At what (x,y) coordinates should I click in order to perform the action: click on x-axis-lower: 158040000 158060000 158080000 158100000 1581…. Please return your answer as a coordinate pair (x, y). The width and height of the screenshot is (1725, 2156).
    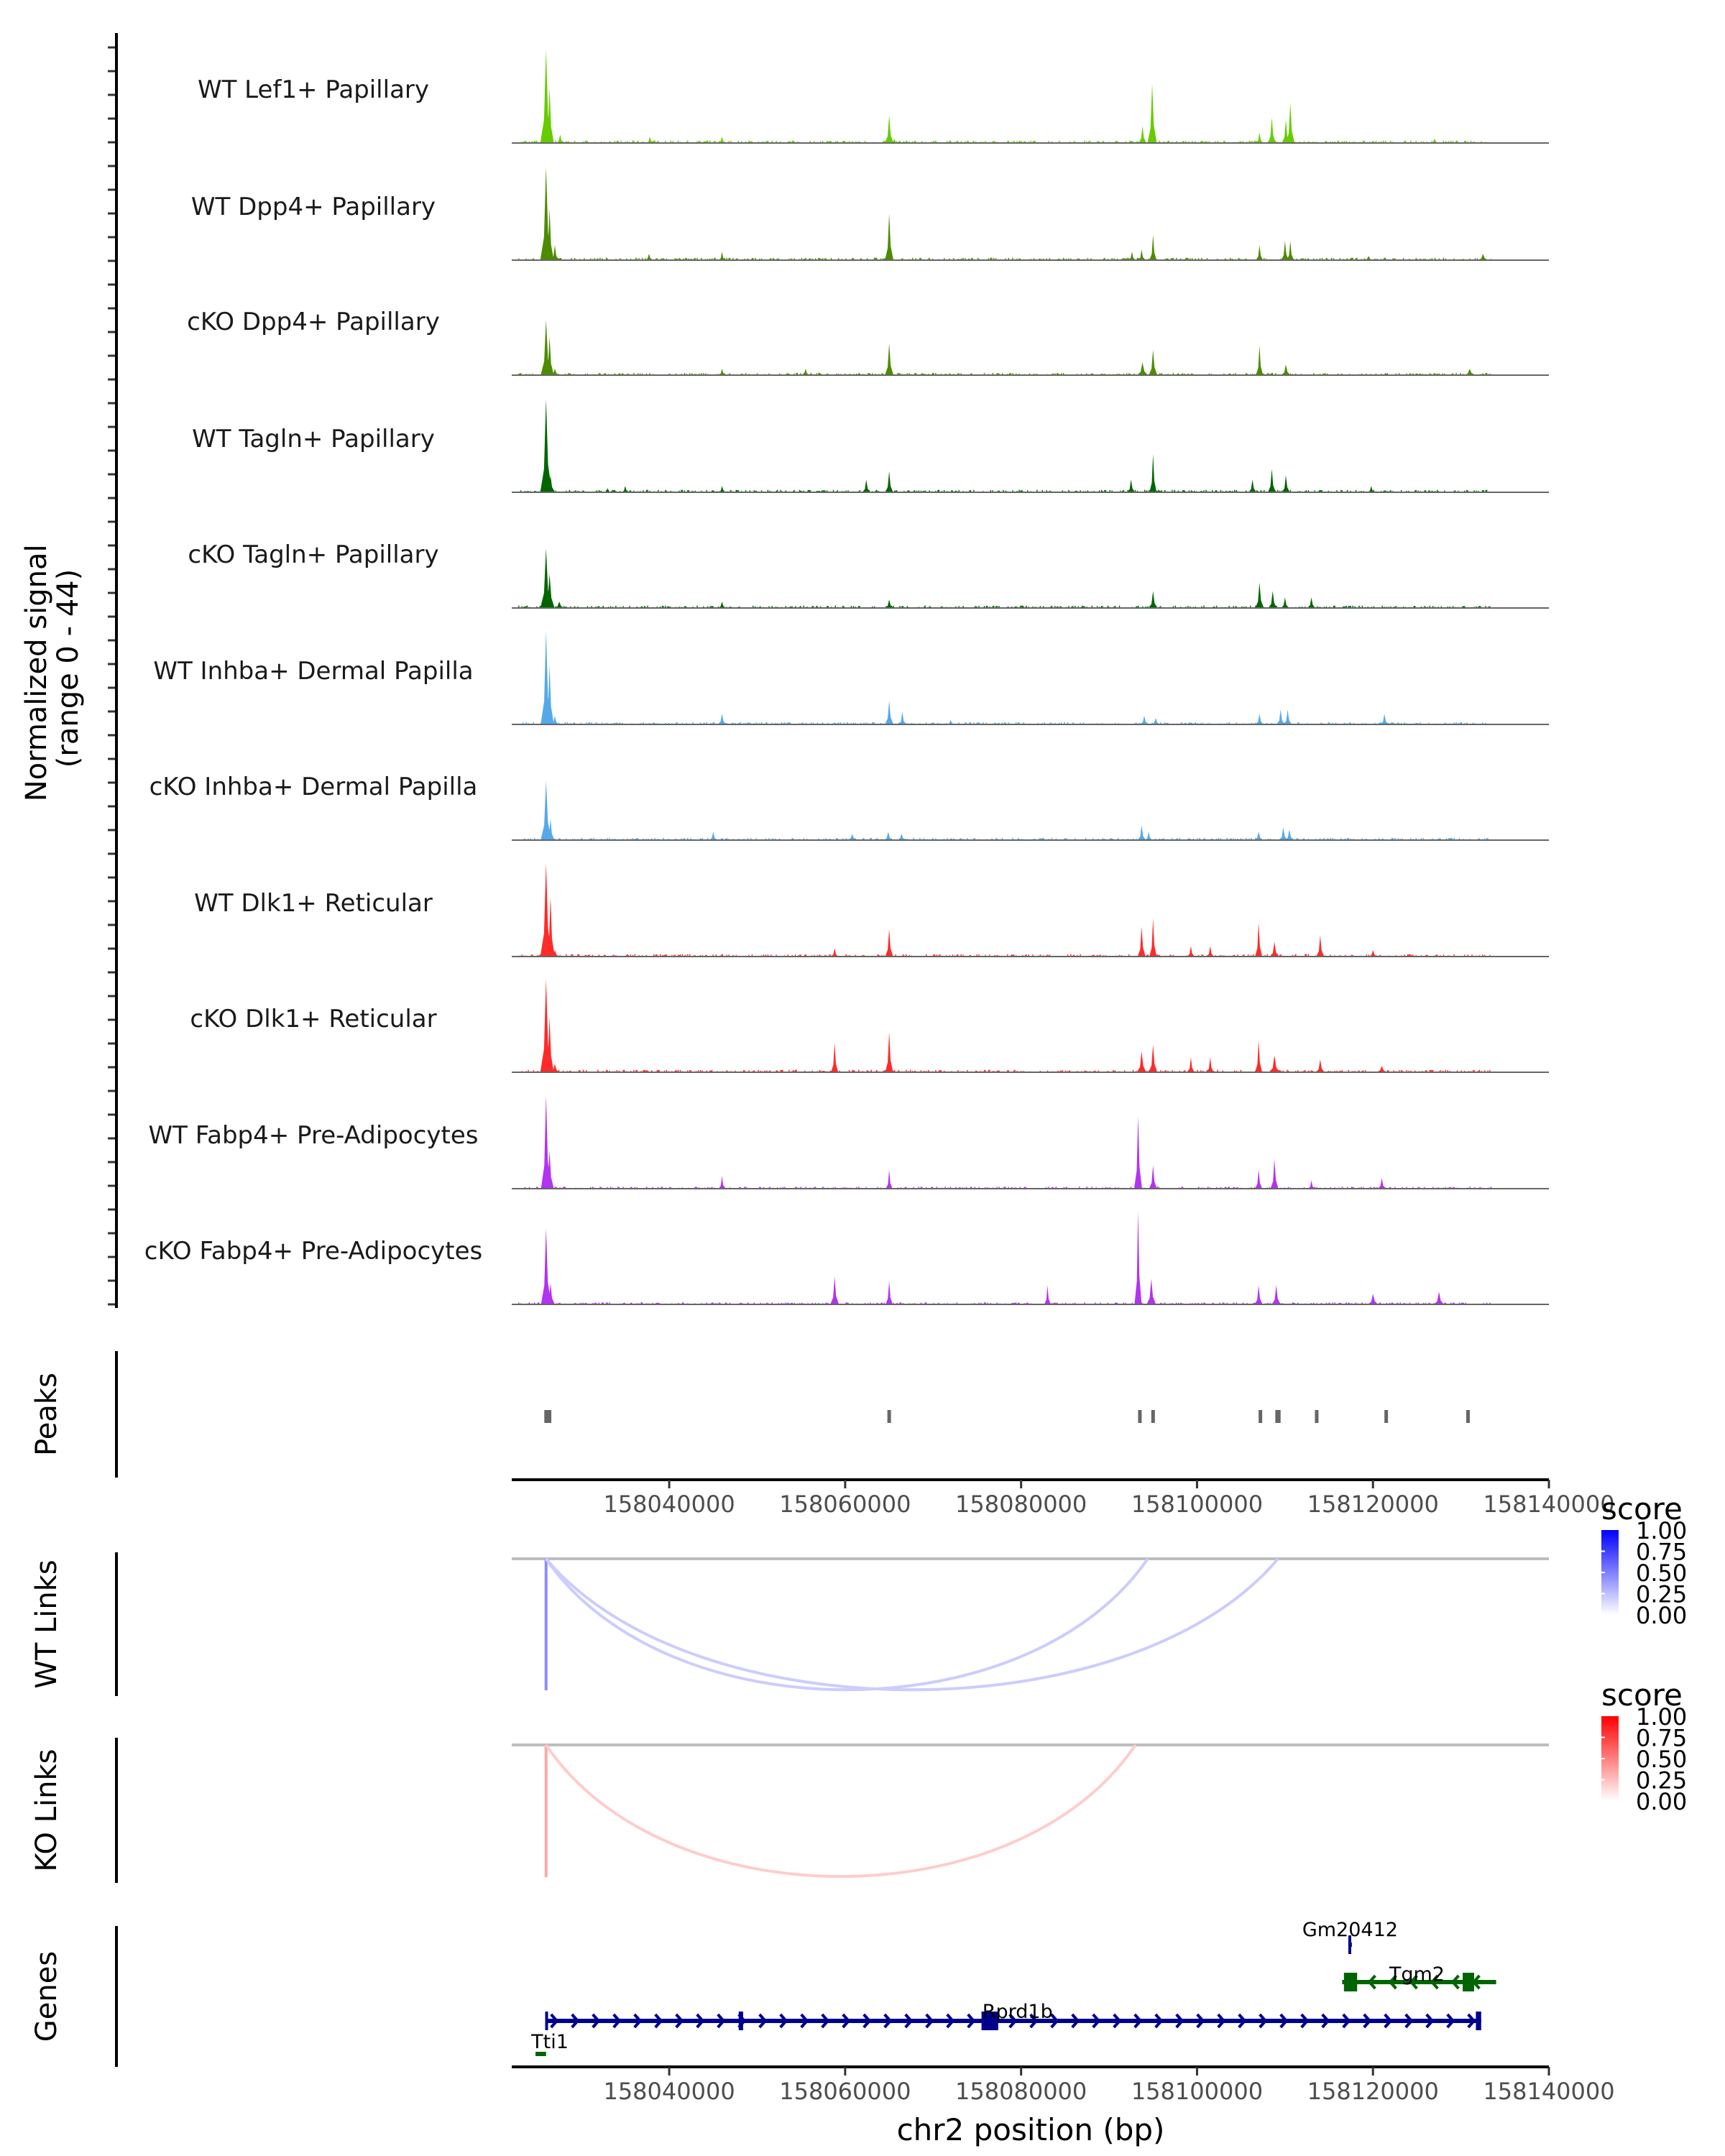
    Looking at the image, I should click on (1063, 2085).